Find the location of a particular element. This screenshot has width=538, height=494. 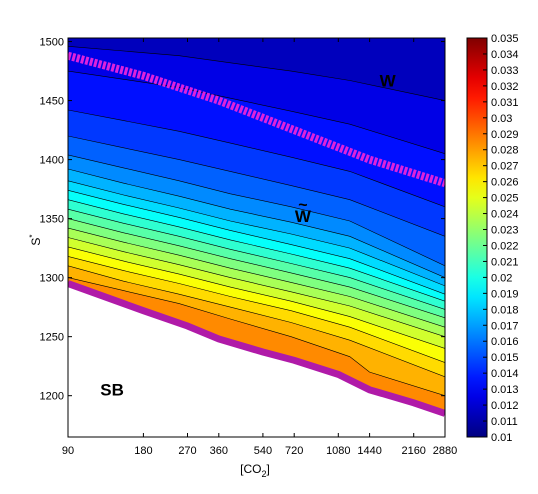

colorbar-tick-label: 0.025 is located at coordinates (505, 199).